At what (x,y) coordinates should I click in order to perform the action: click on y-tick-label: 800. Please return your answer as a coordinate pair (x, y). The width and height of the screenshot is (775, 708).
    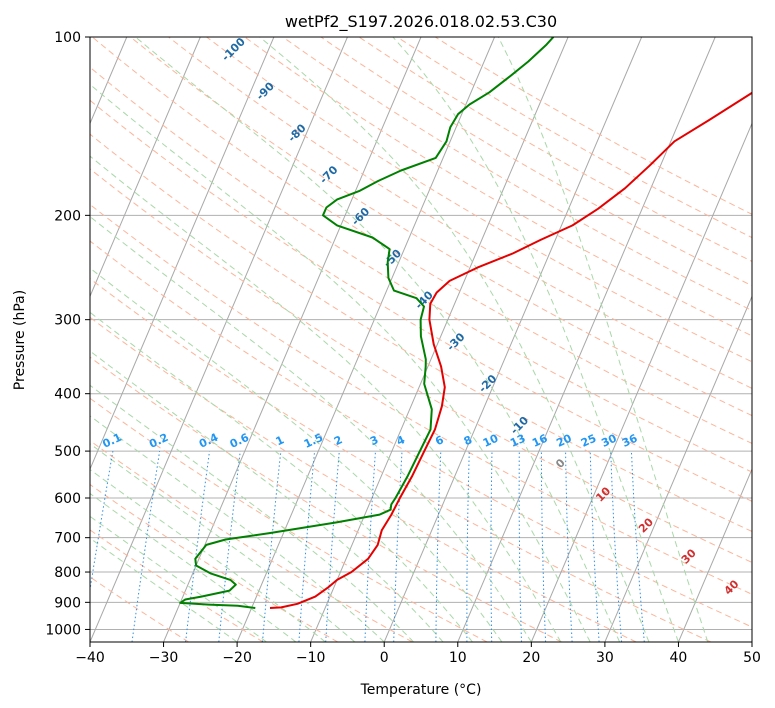
    Looking at the image, I should click on (67, 573).